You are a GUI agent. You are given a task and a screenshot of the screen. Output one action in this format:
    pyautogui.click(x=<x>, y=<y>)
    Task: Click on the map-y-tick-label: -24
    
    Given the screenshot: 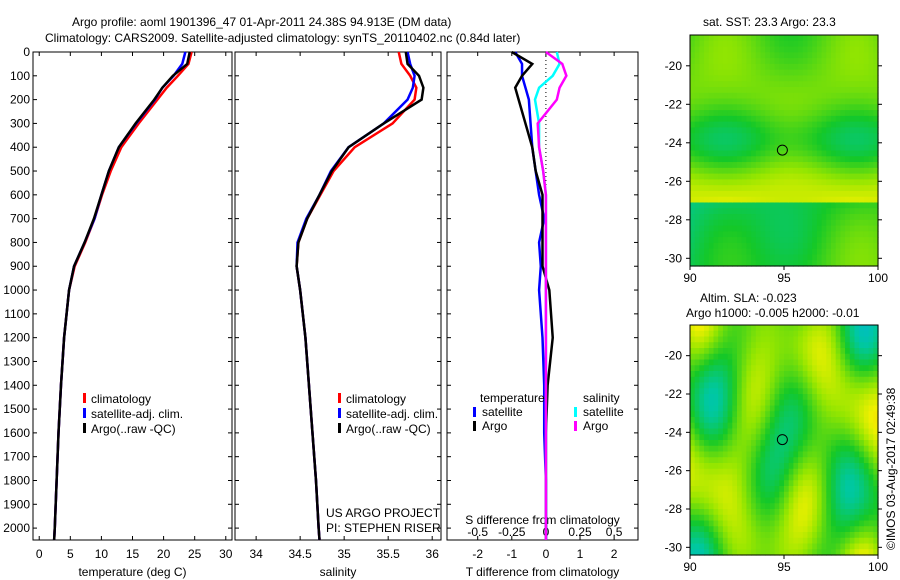 What is the action you would take?
    pyautogui.click(x=674, y=432)
    